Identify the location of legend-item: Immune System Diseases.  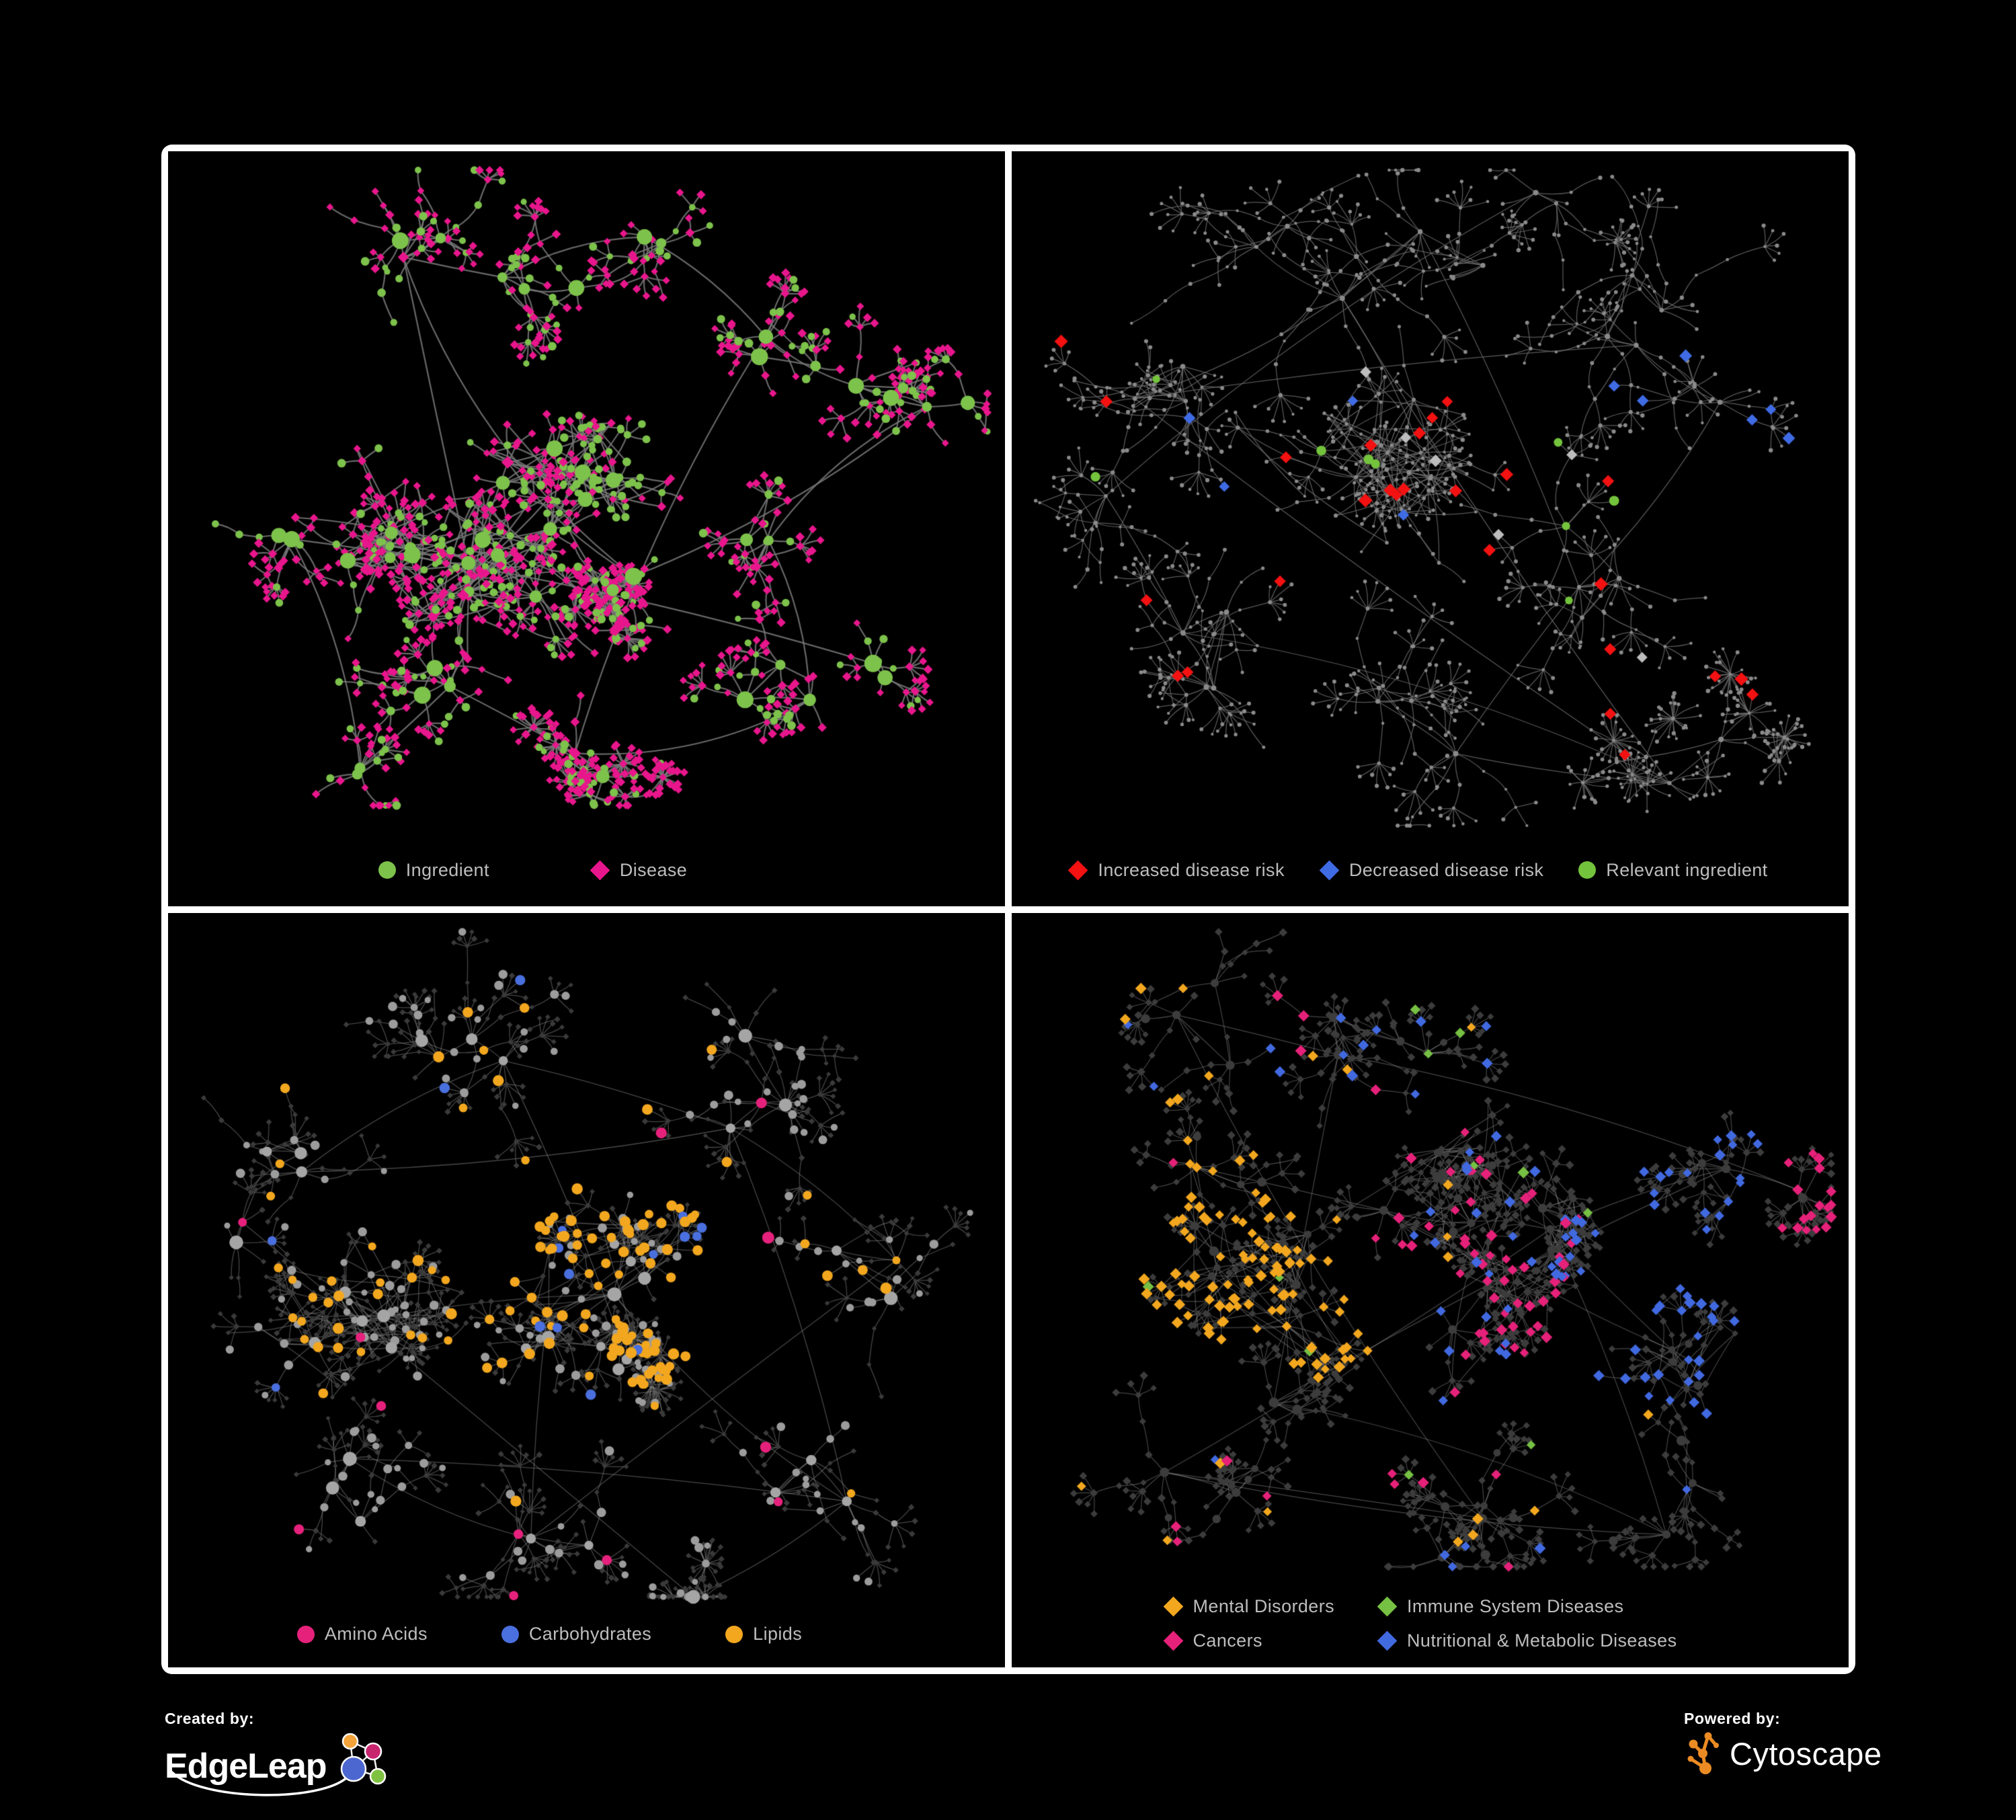
(1527, 1606).